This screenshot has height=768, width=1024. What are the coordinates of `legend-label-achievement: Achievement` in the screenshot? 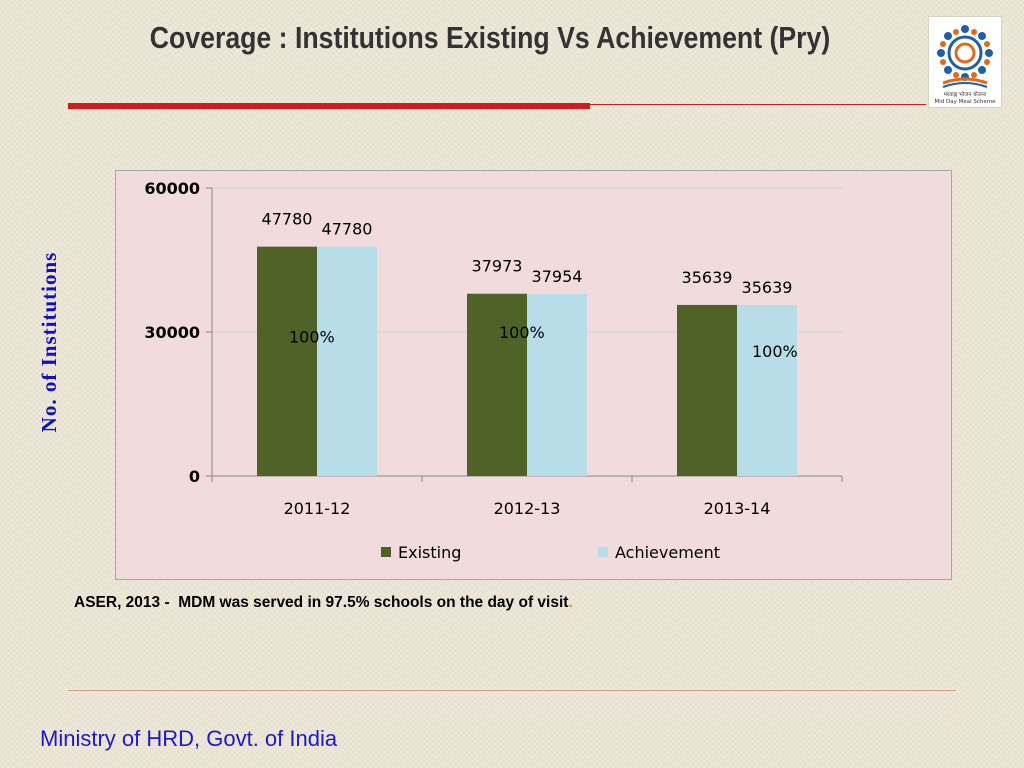 It's located at (667, 552).